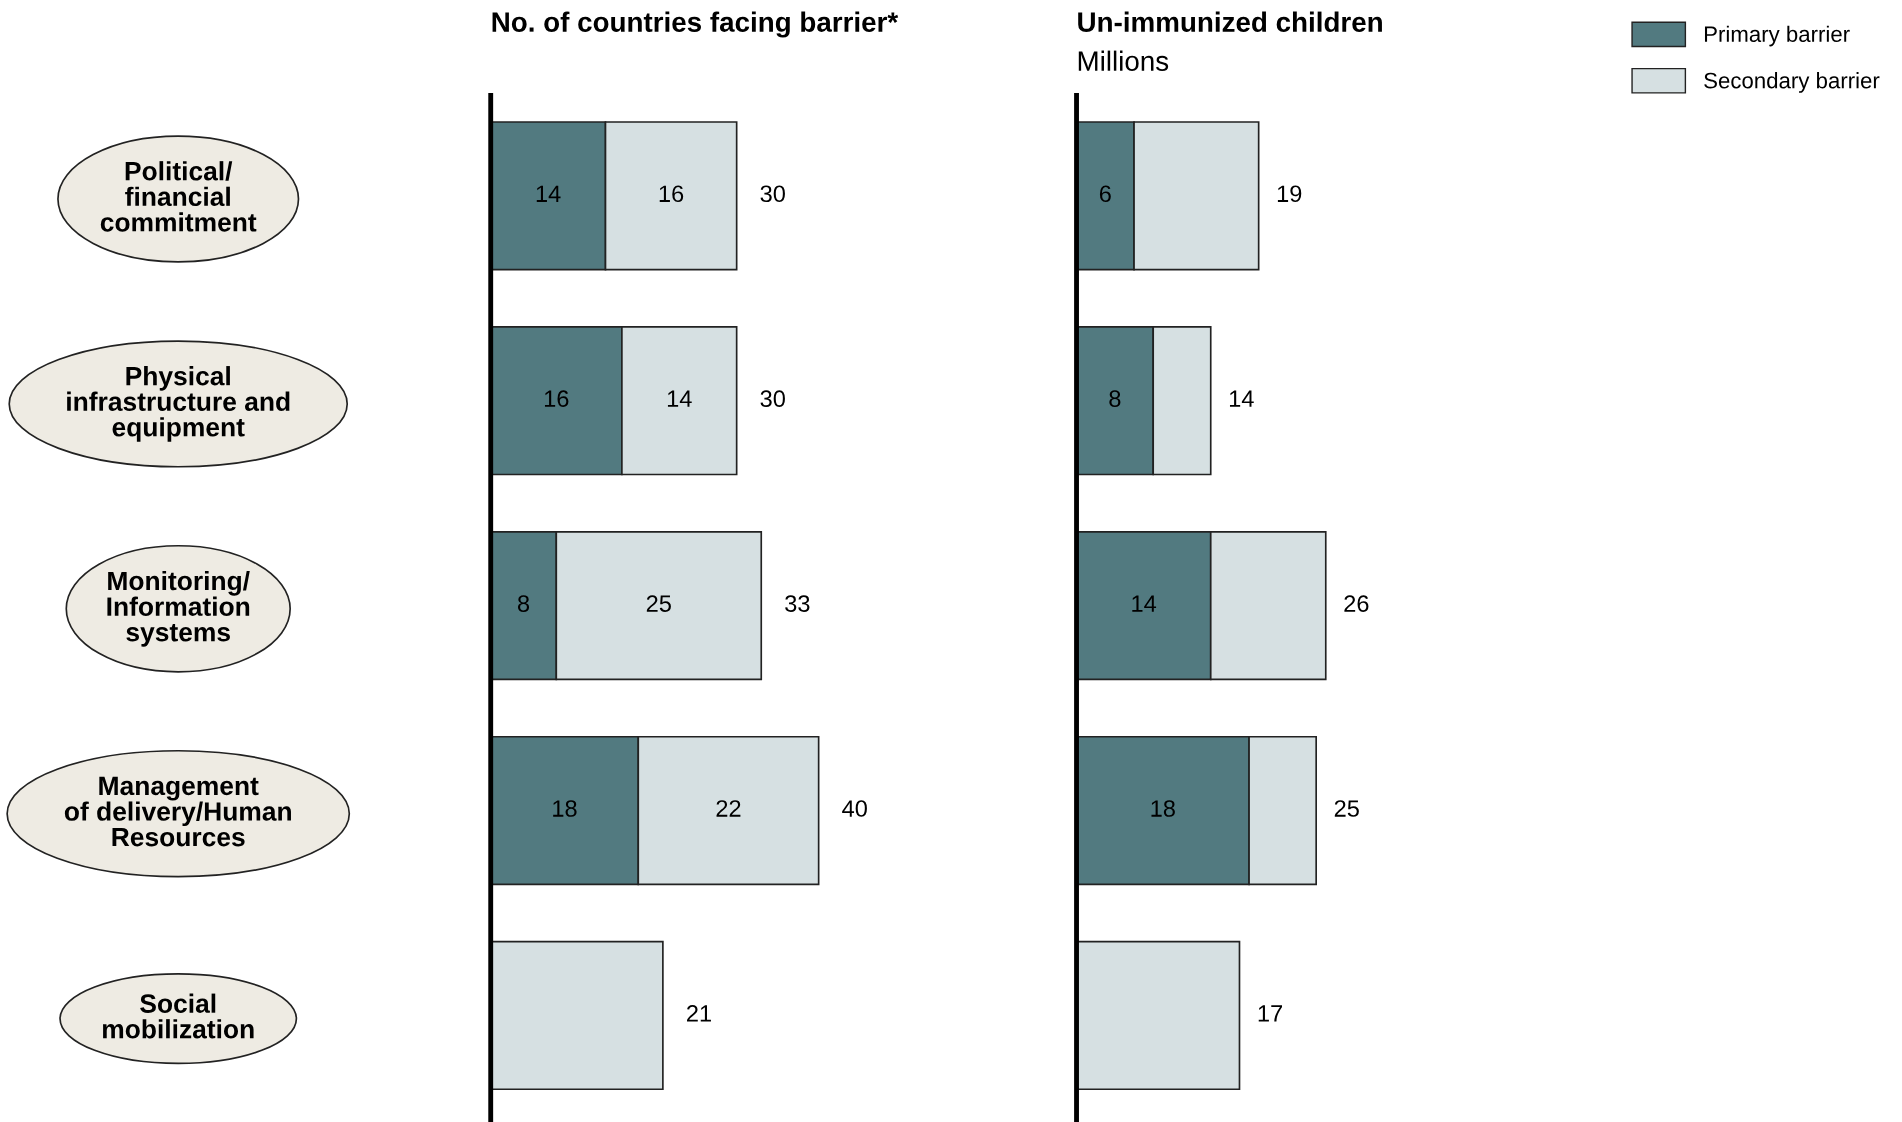  I want to click on legend-label: Secondary barrier, so click(1792, 82).